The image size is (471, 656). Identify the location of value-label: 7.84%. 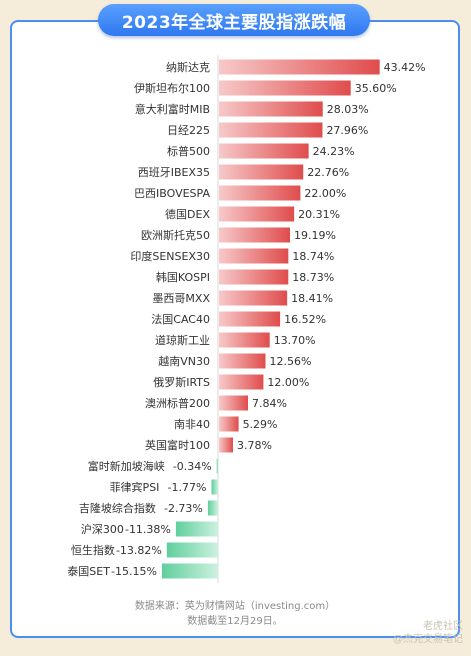
(269, 403).